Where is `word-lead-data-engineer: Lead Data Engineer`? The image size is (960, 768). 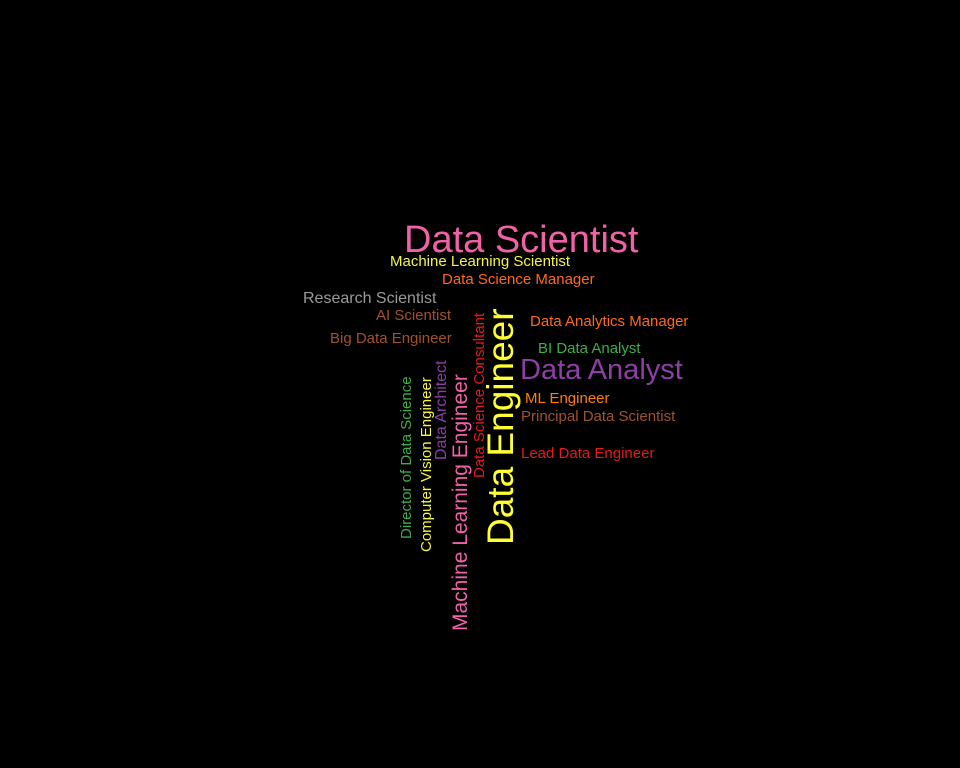 word-lead-data-engineer: Lead Data Engineer is located at coordinates (588, 453).